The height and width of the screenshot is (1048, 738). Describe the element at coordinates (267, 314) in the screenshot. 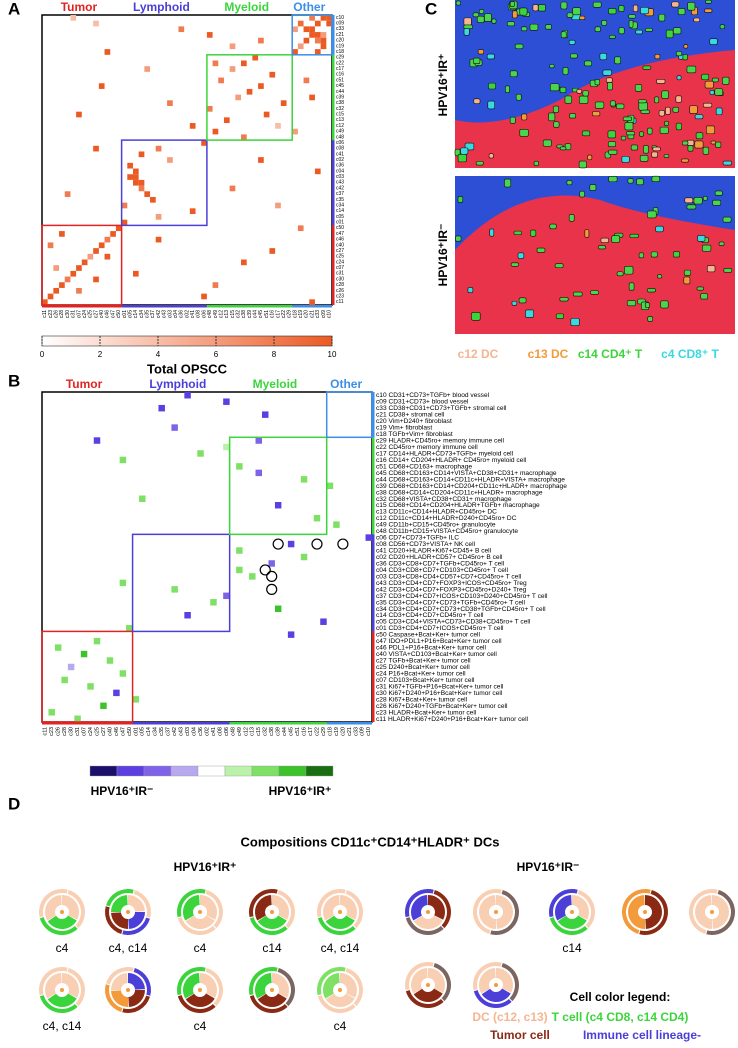

I see `column-label: c51` at that location.